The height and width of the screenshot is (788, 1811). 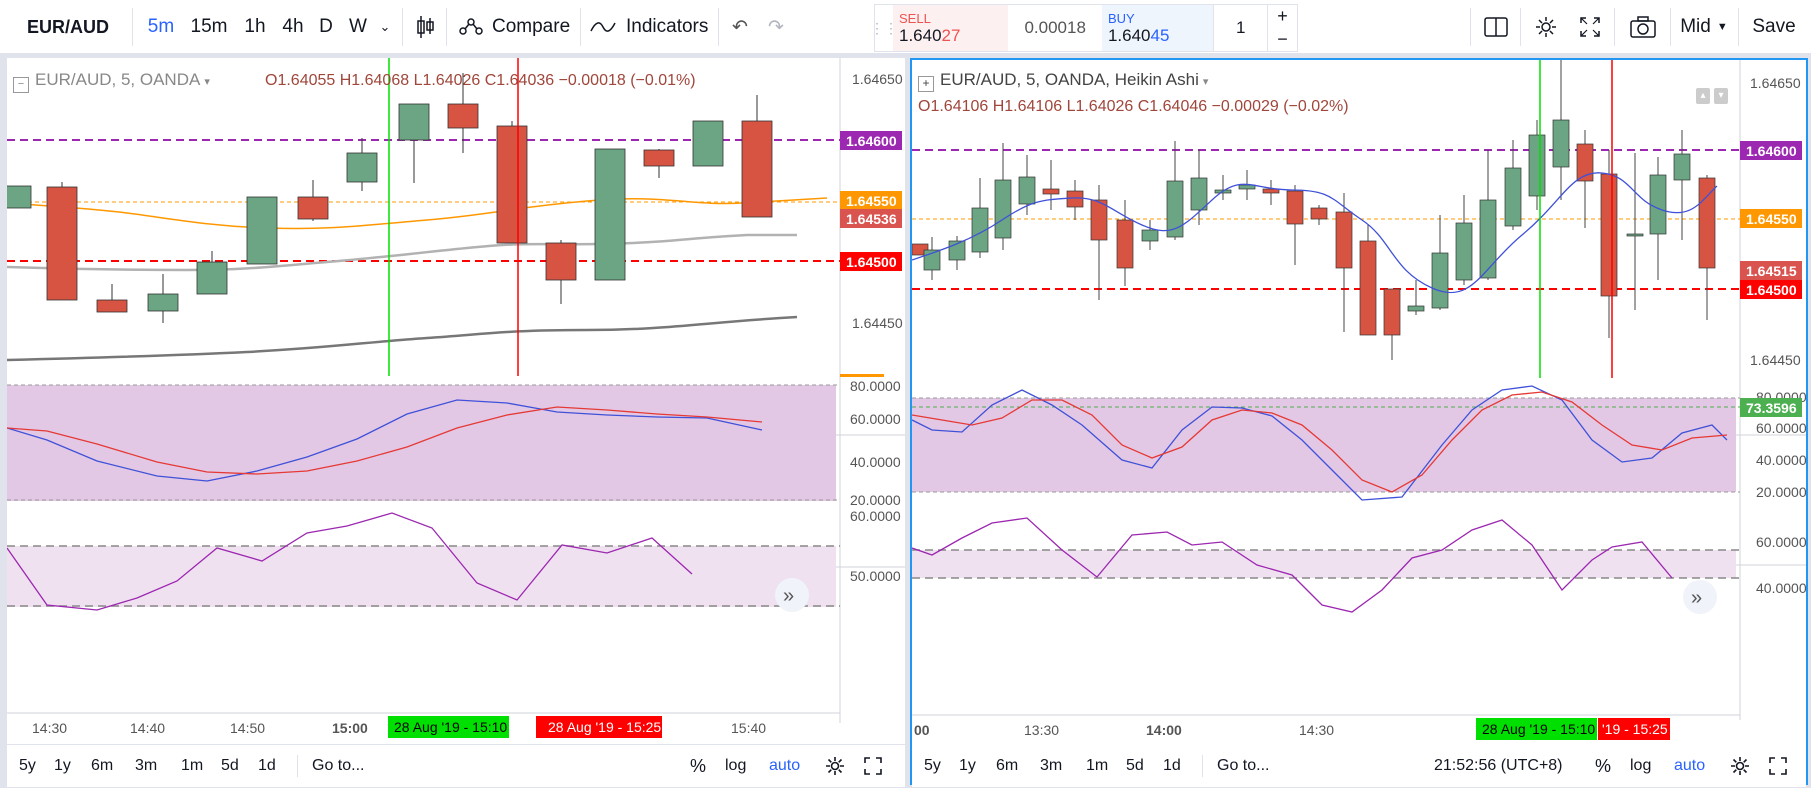 What do you see at coordinates (884, 27) in the screenshot?
I see `drag-handle-icon: ⋮⋮` at bounding box center [884, 27].